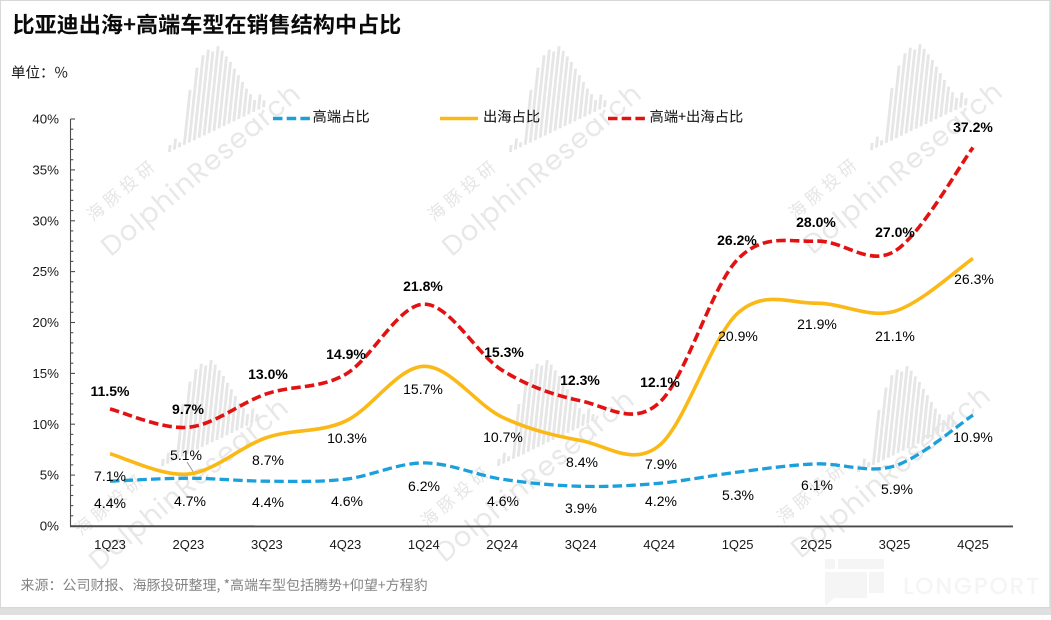 This screenshot has height=620, width=1051. Describe the element at coordinates (661, 501) in the screenshot. I see `svg-text: 4.2%` at that location.